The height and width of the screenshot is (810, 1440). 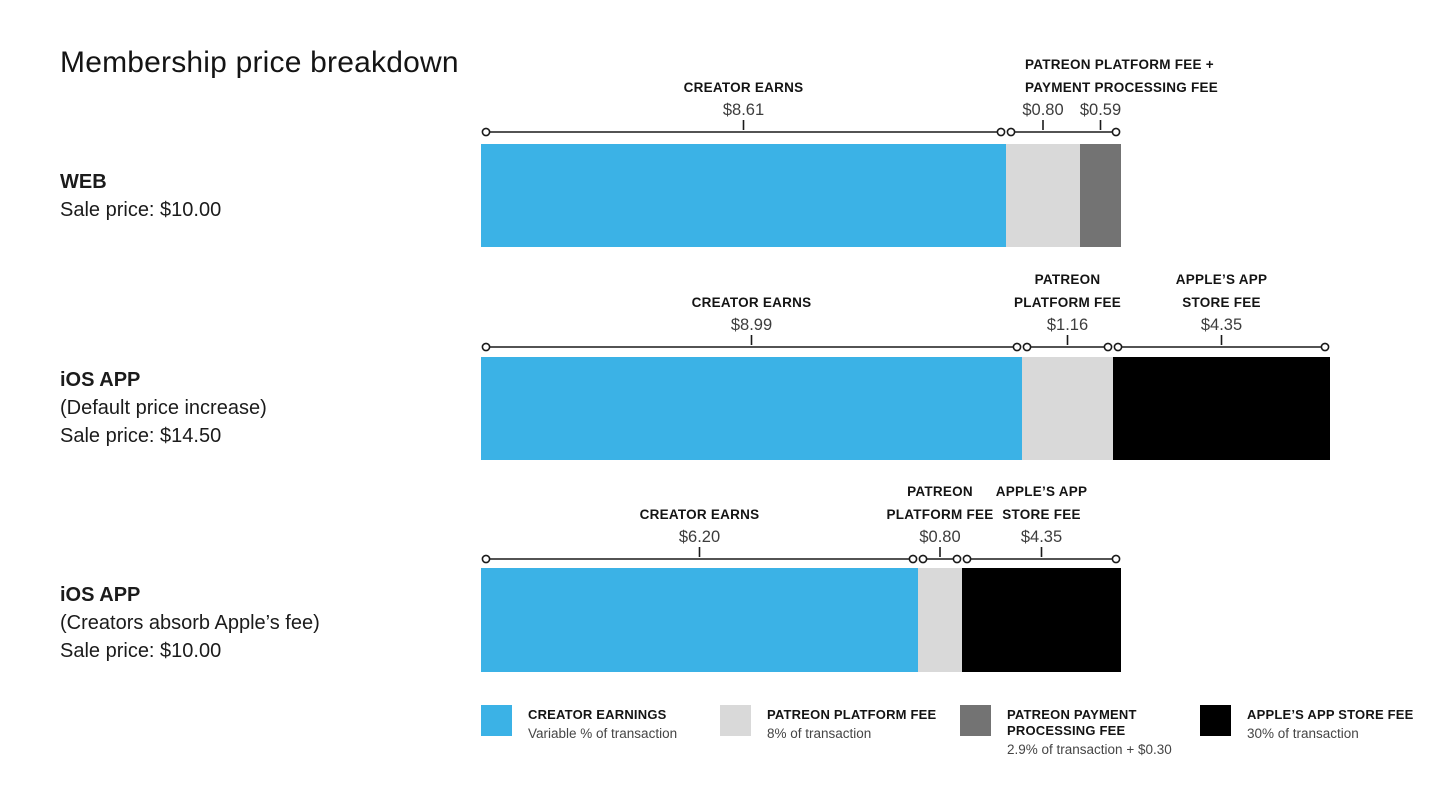 What do you see at coordinates (819, 733) in the screenshot?
I see `legend-desc: 8% of transaction` at bounding box center [819, 733].